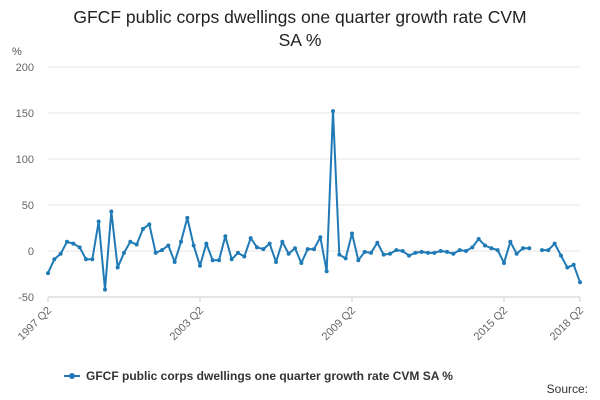 This screenshot has width=600, height=400. What do you see at coordinates (567, 324) in the screenshot?
I see `x-tick-label: 2018 Q2` at bounding box center [567, 324].